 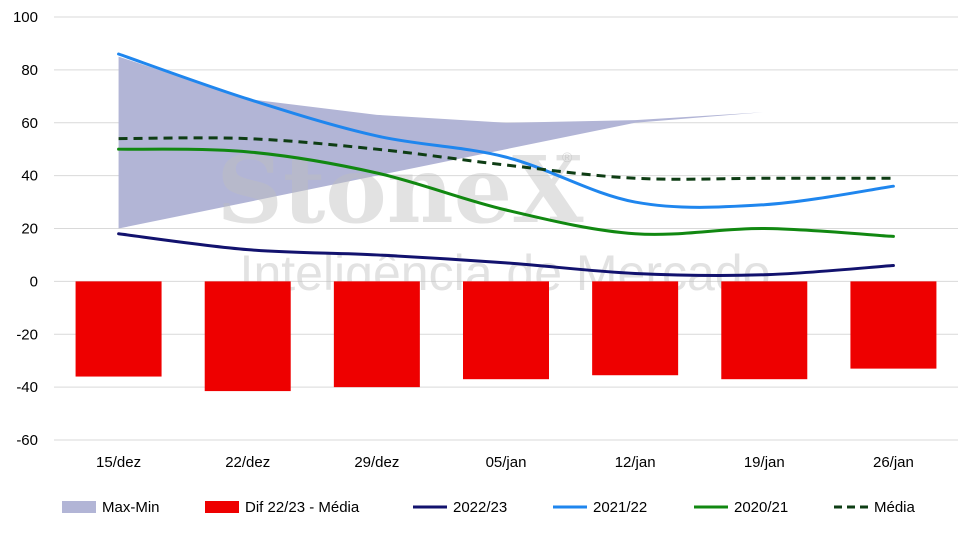 I want to click on x-tick-label: 22/dez, so click(x=247, y=462).